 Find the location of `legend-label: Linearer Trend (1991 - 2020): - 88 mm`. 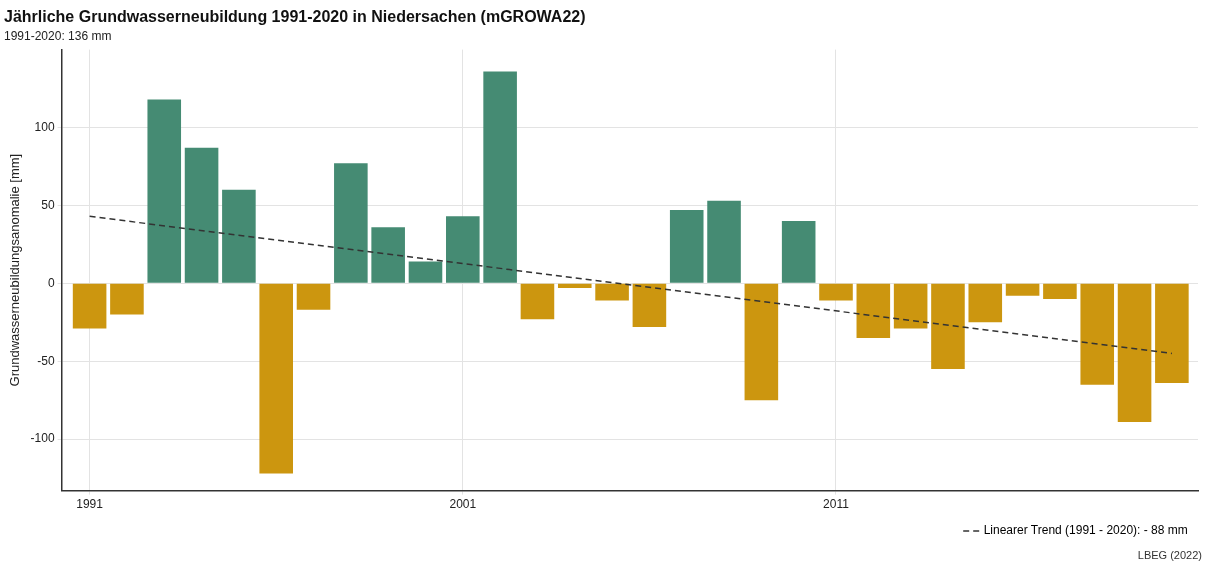

legend-label: Linearer Trend (1991 - 2020): - 88 mm is located at coordinates (1085, 530).